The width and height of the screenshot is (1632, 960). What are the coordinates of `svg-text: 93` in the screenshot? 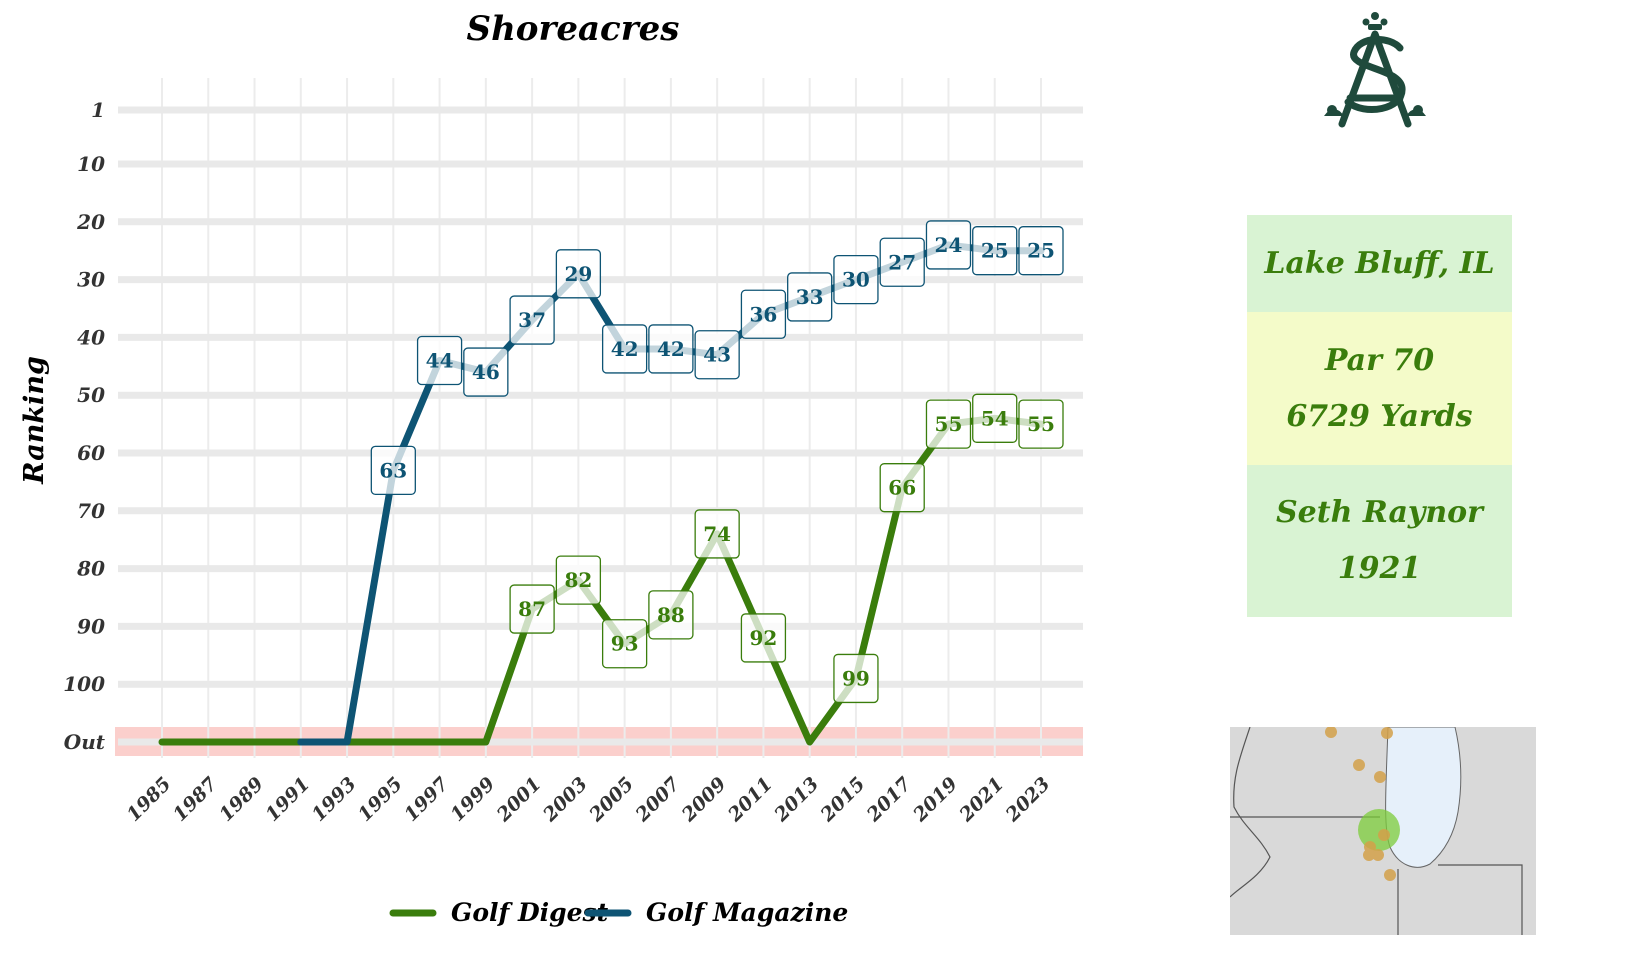 It's located at (625, 644).